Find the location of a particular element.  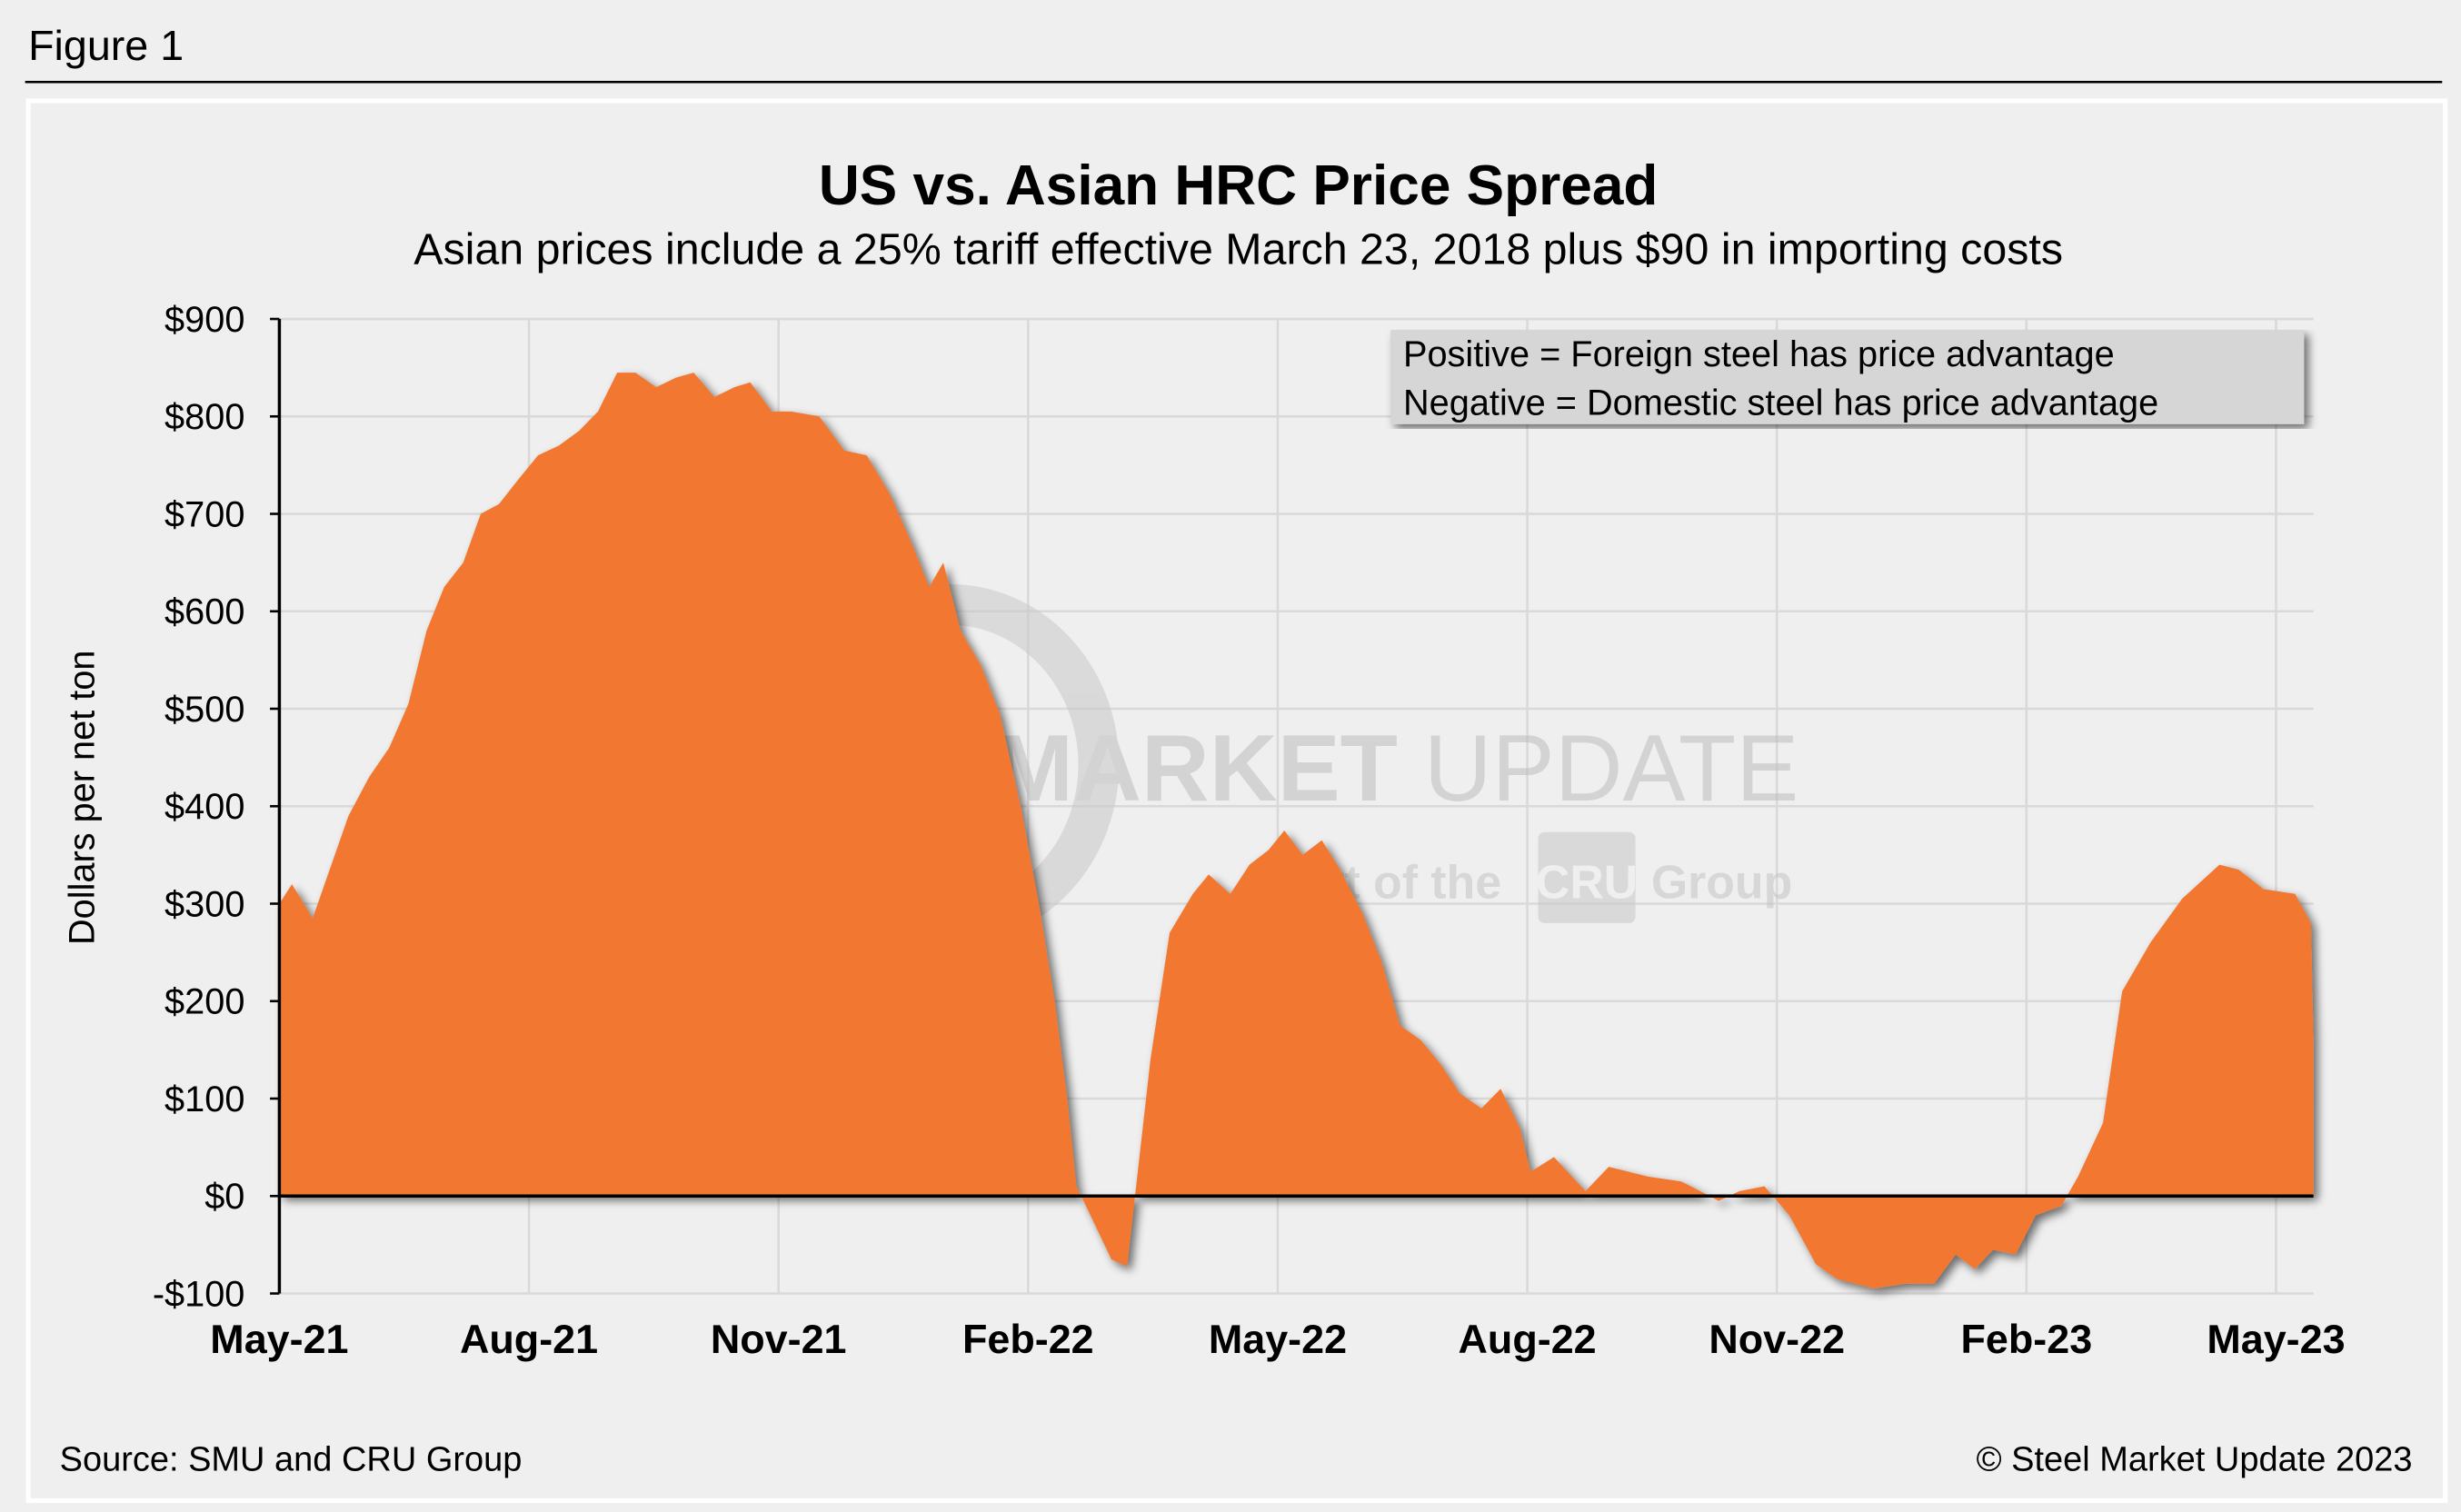

y-tick-label: $300 is located at coordinates (204, 904).